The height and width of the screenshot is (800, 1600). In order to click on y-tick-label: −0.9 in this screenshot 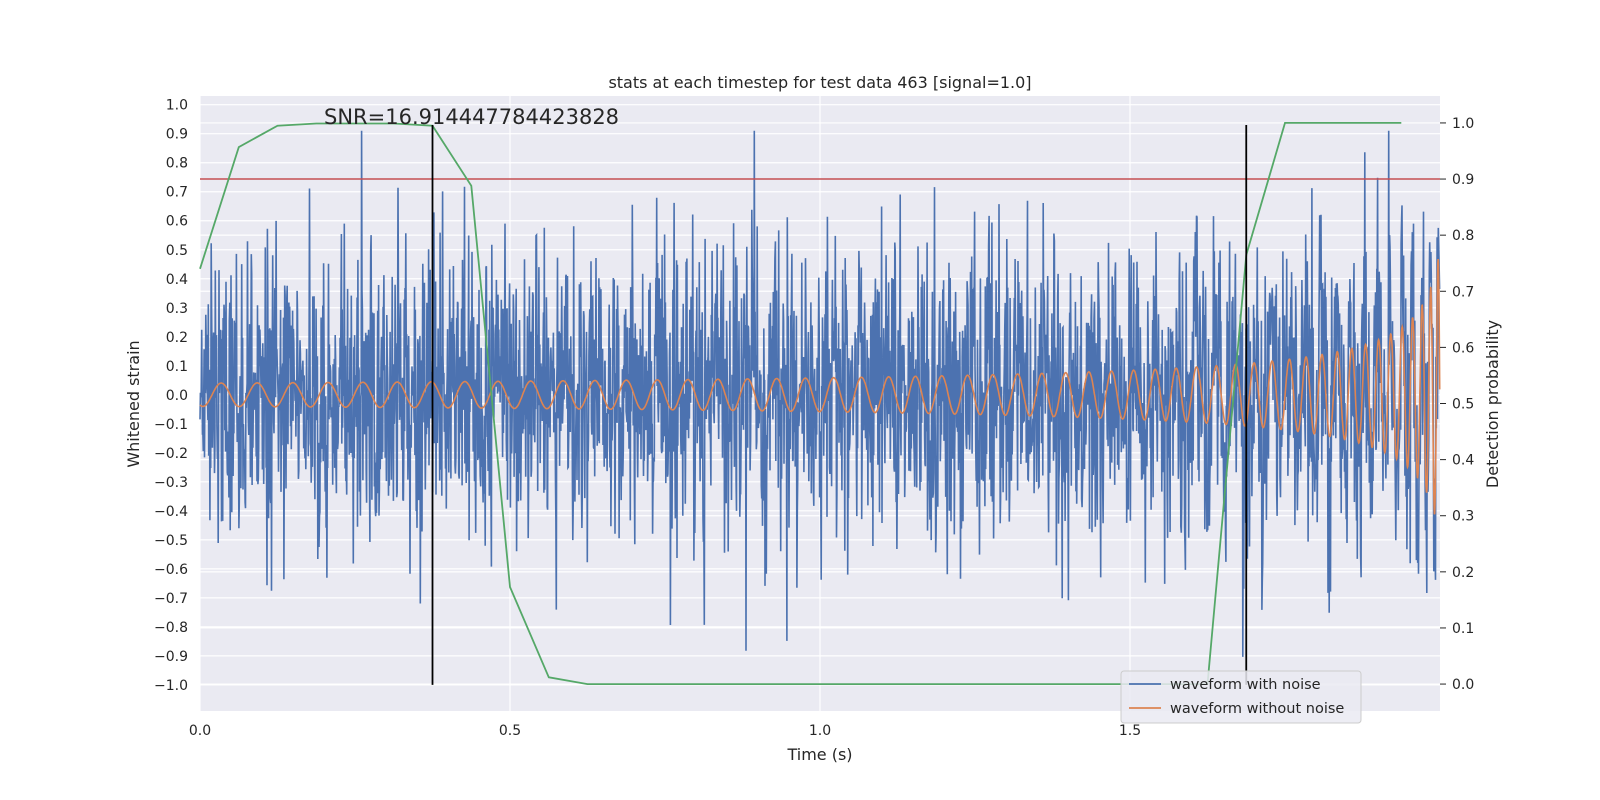, I will do `click(171, 657)`.